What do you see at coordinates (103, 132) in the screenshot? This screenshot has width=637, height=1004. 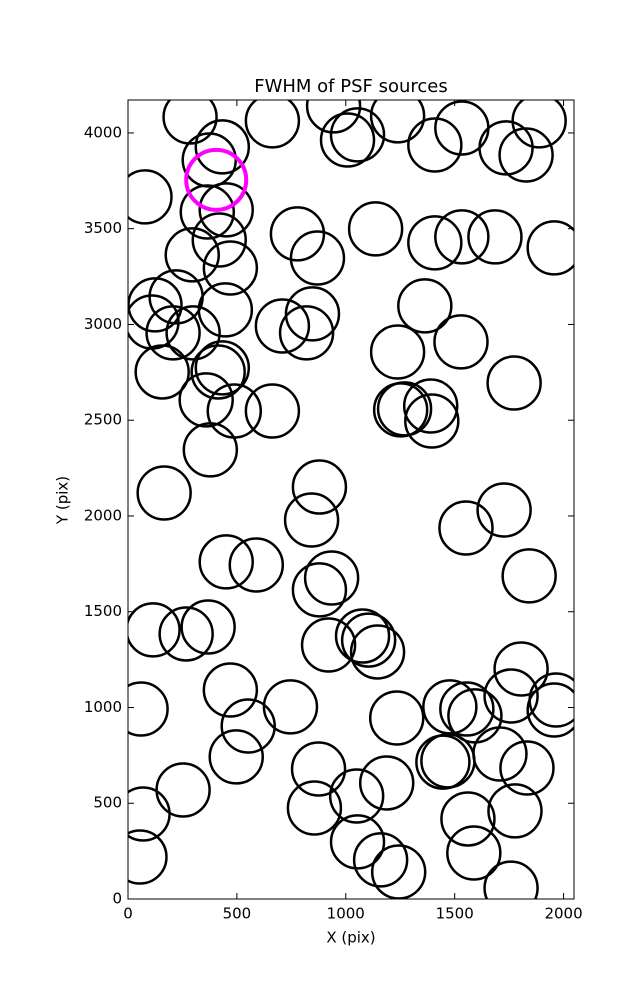 I see `y-tick-label: 4000` at bounding box center [103, 132].